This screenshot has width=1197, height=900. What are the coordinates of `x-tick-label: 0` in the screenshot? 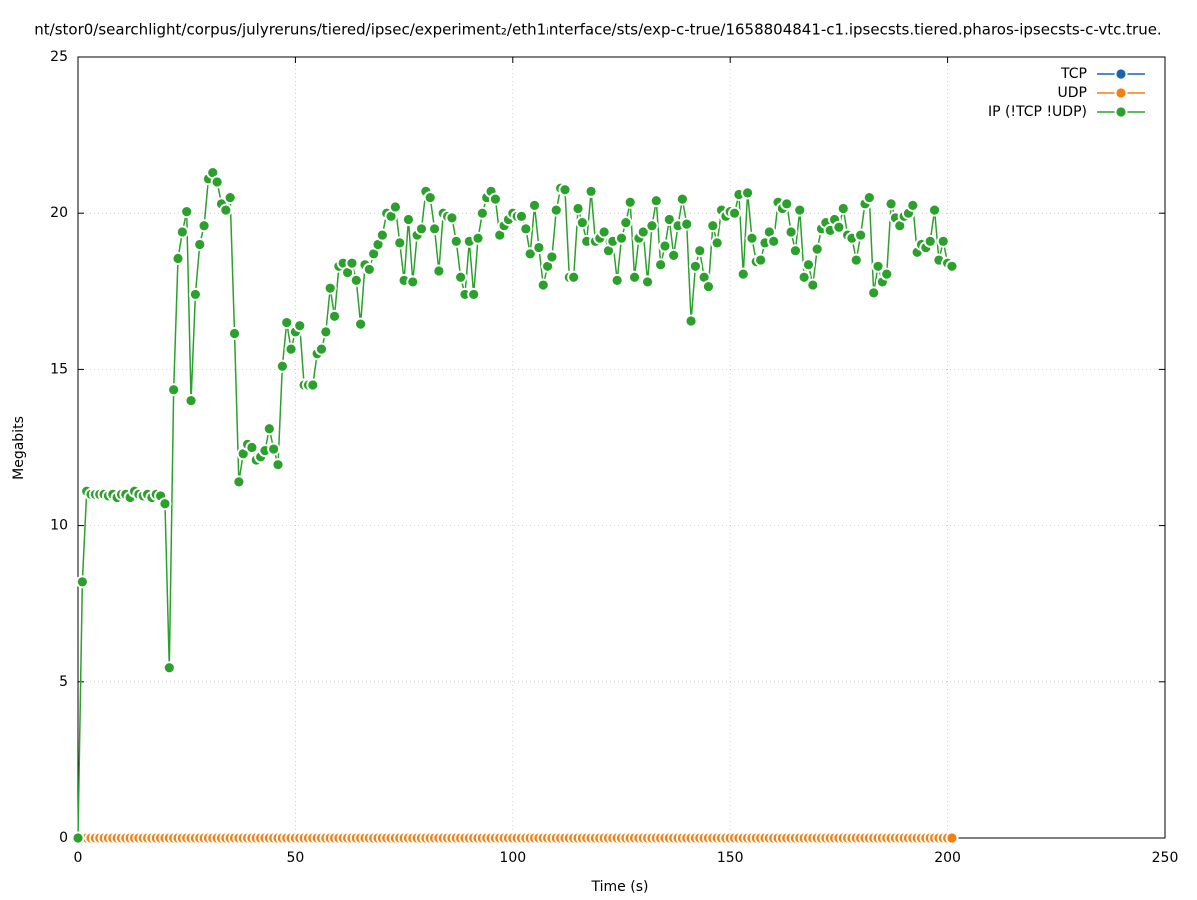 It's located at (78, 858).